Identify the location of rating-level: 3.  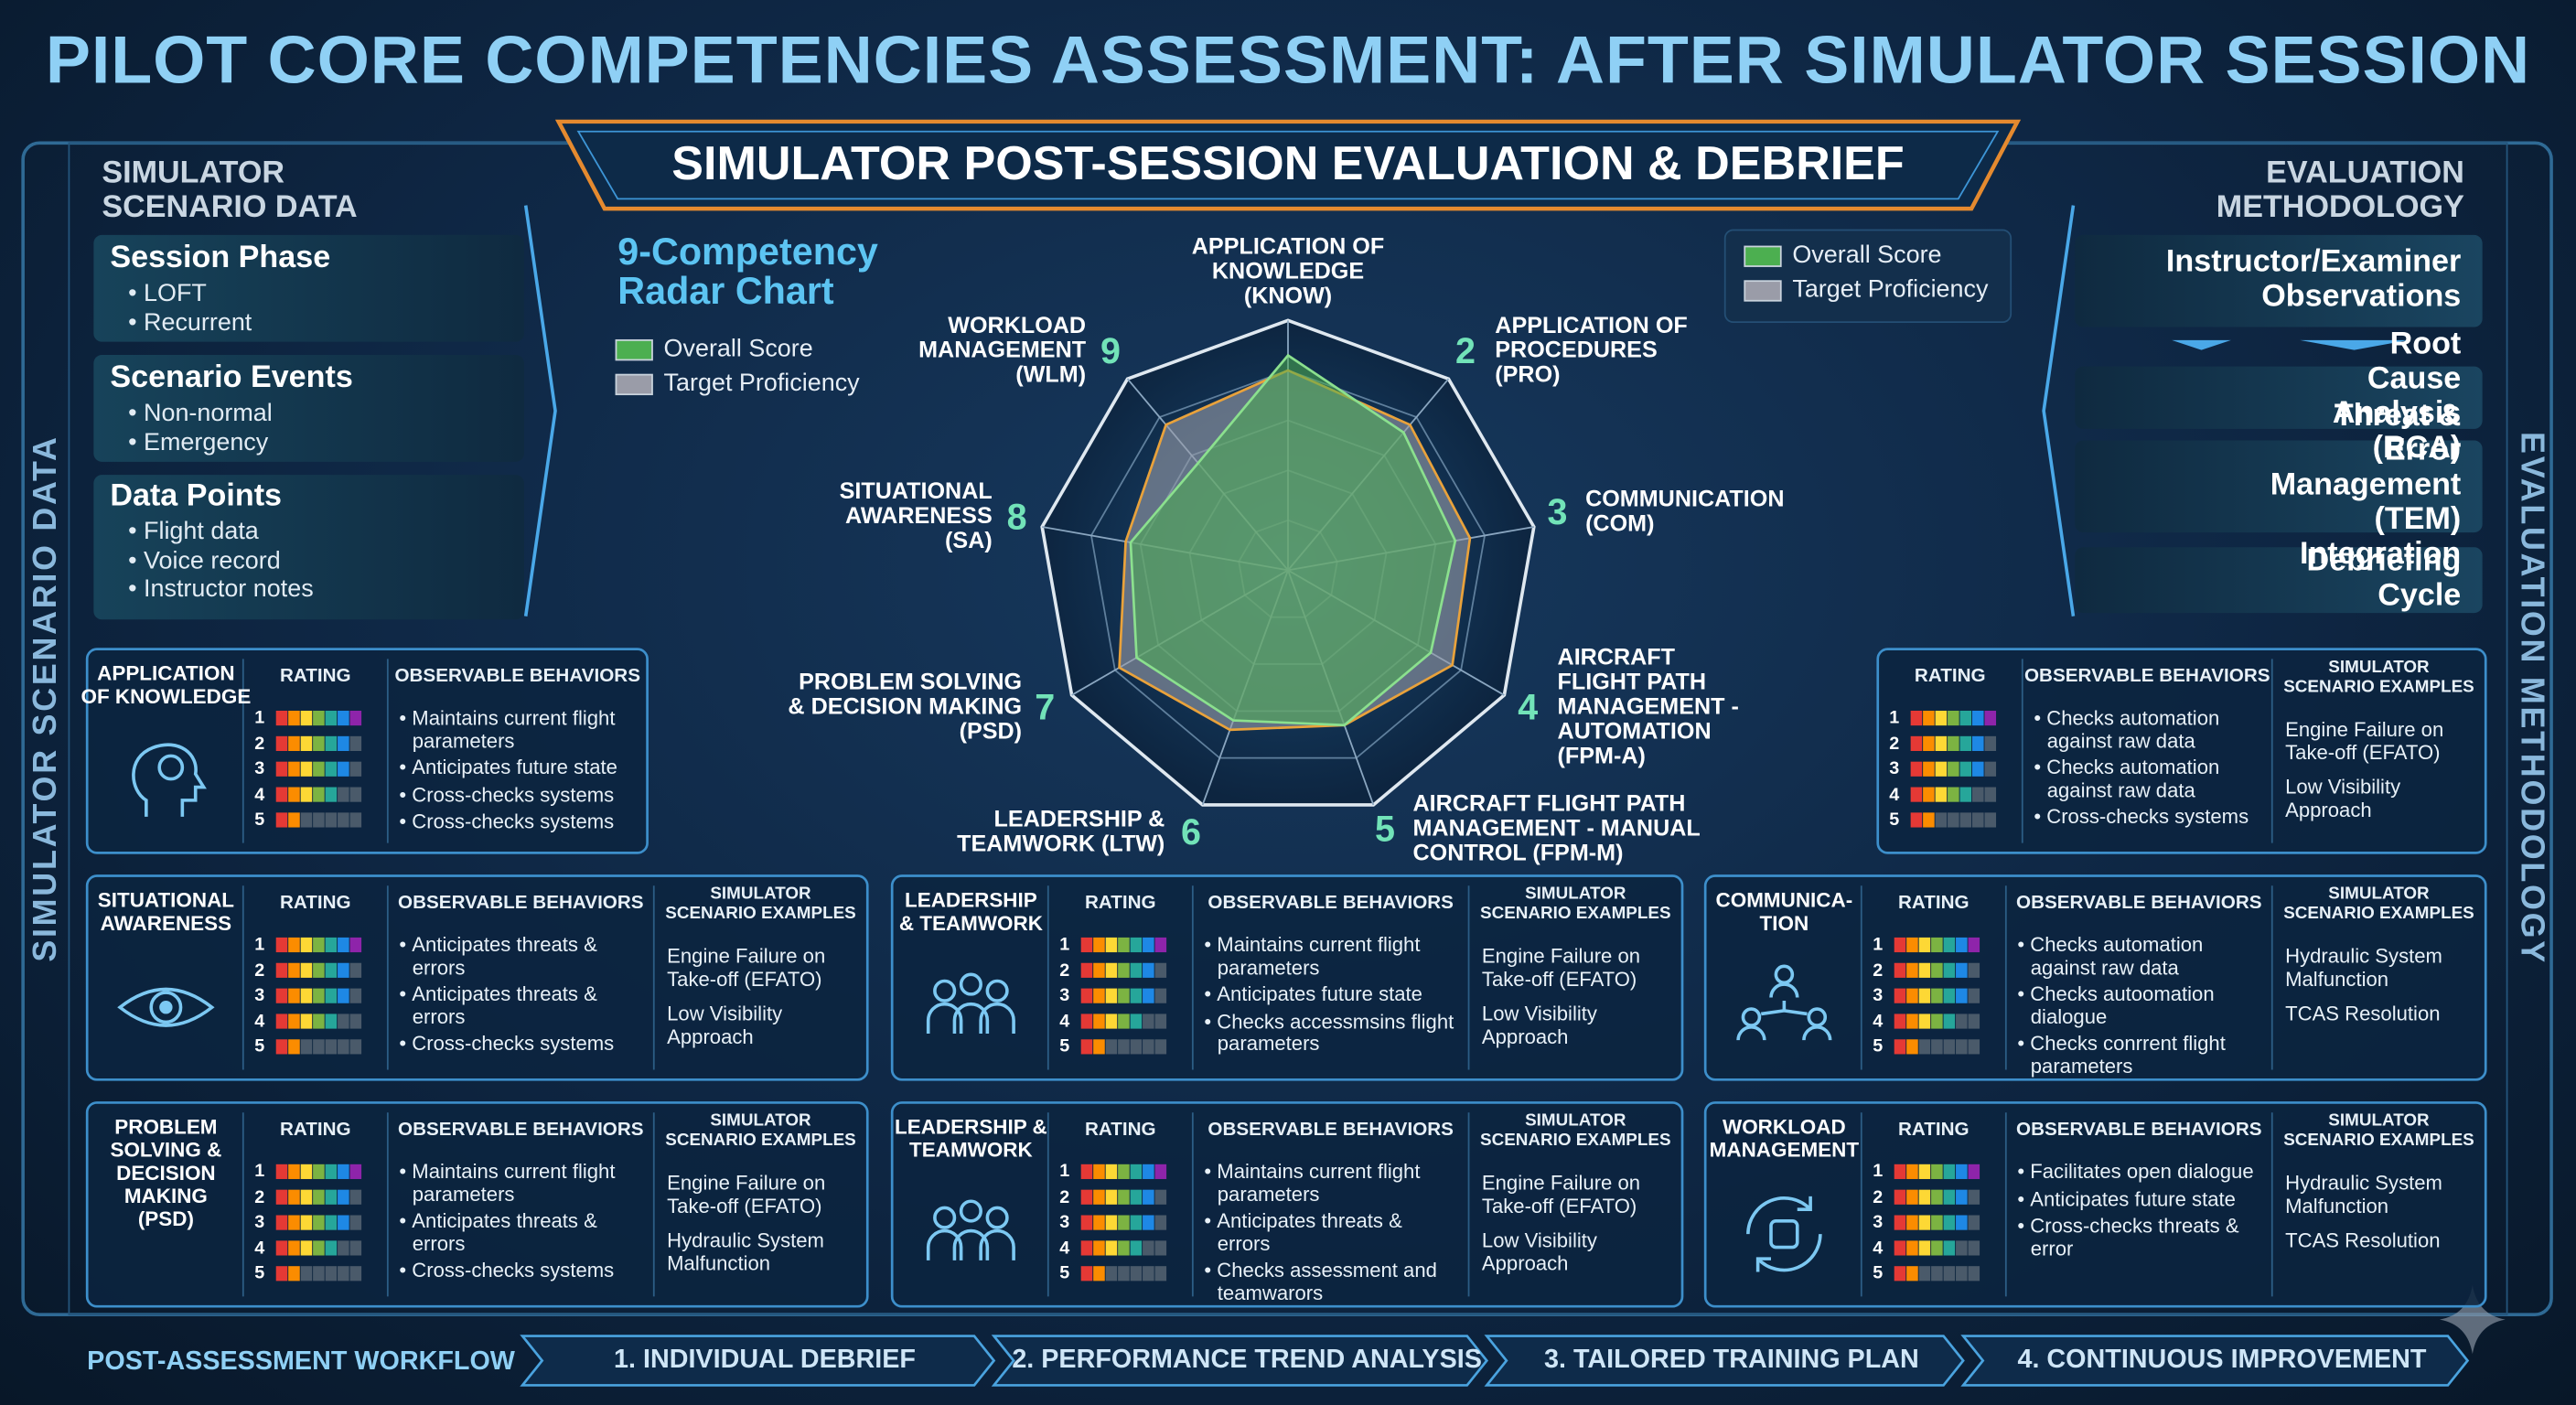
(1878, 1222).